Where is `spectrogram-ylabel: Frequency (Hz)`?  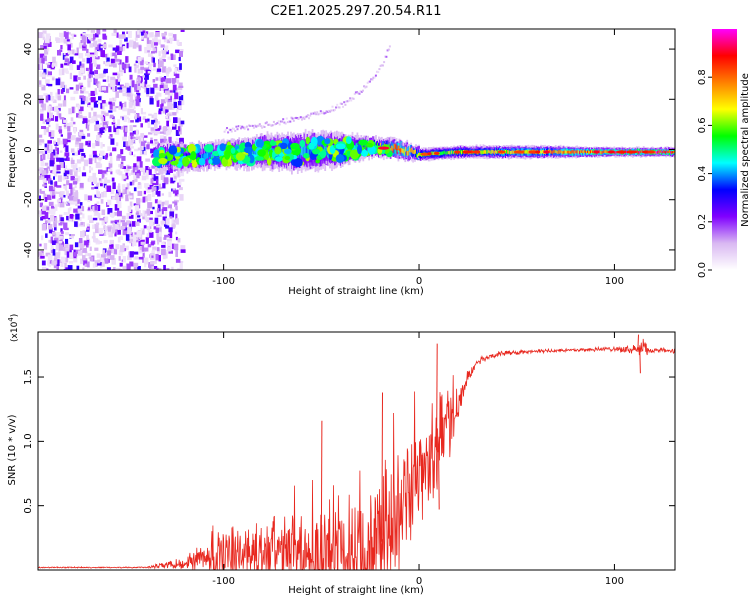
spectrogram-ylabel: Frequency (Hz) is located at coordinates (12, 150).